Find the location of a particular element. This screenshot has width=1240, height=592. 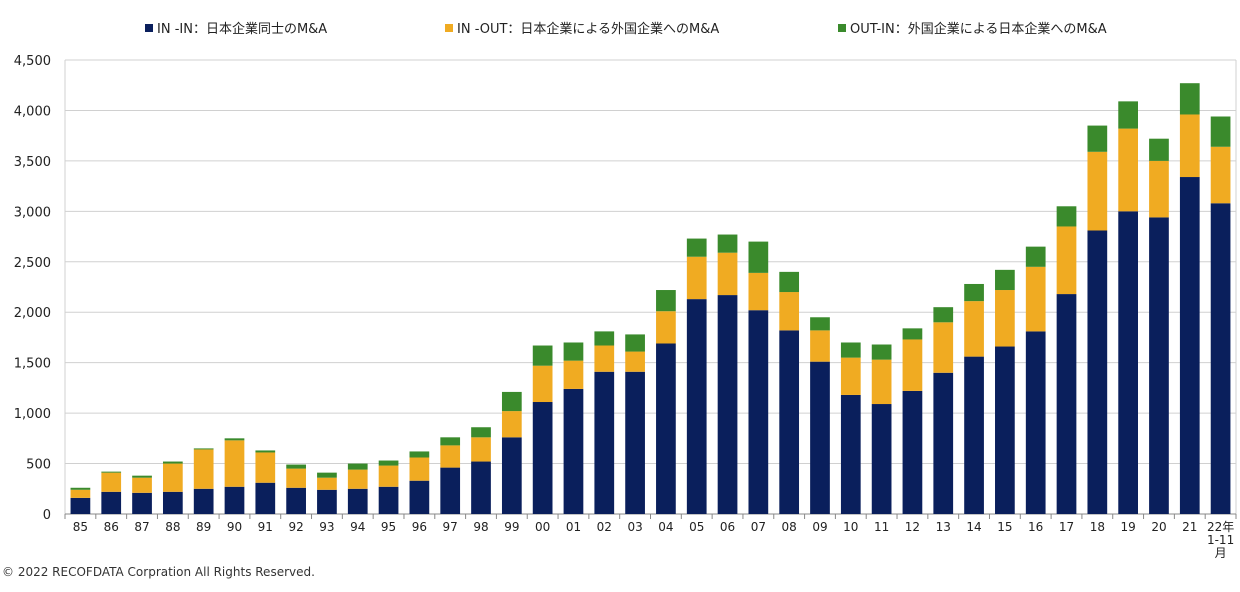

legend-label: IN -OUT：日本企業による外国企業へのM&A is located at coordinates (588, 29).